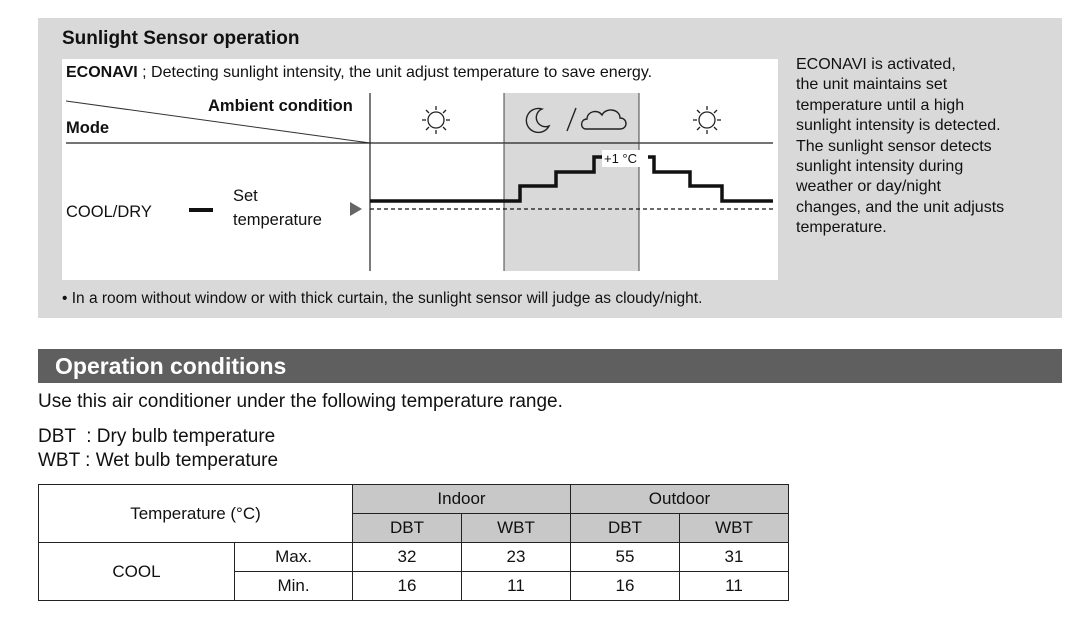  What do you see at coordinates (356, 209) in the screenshot?
I see `set-temp-arrow-icon` at bounding box center [356, 209].